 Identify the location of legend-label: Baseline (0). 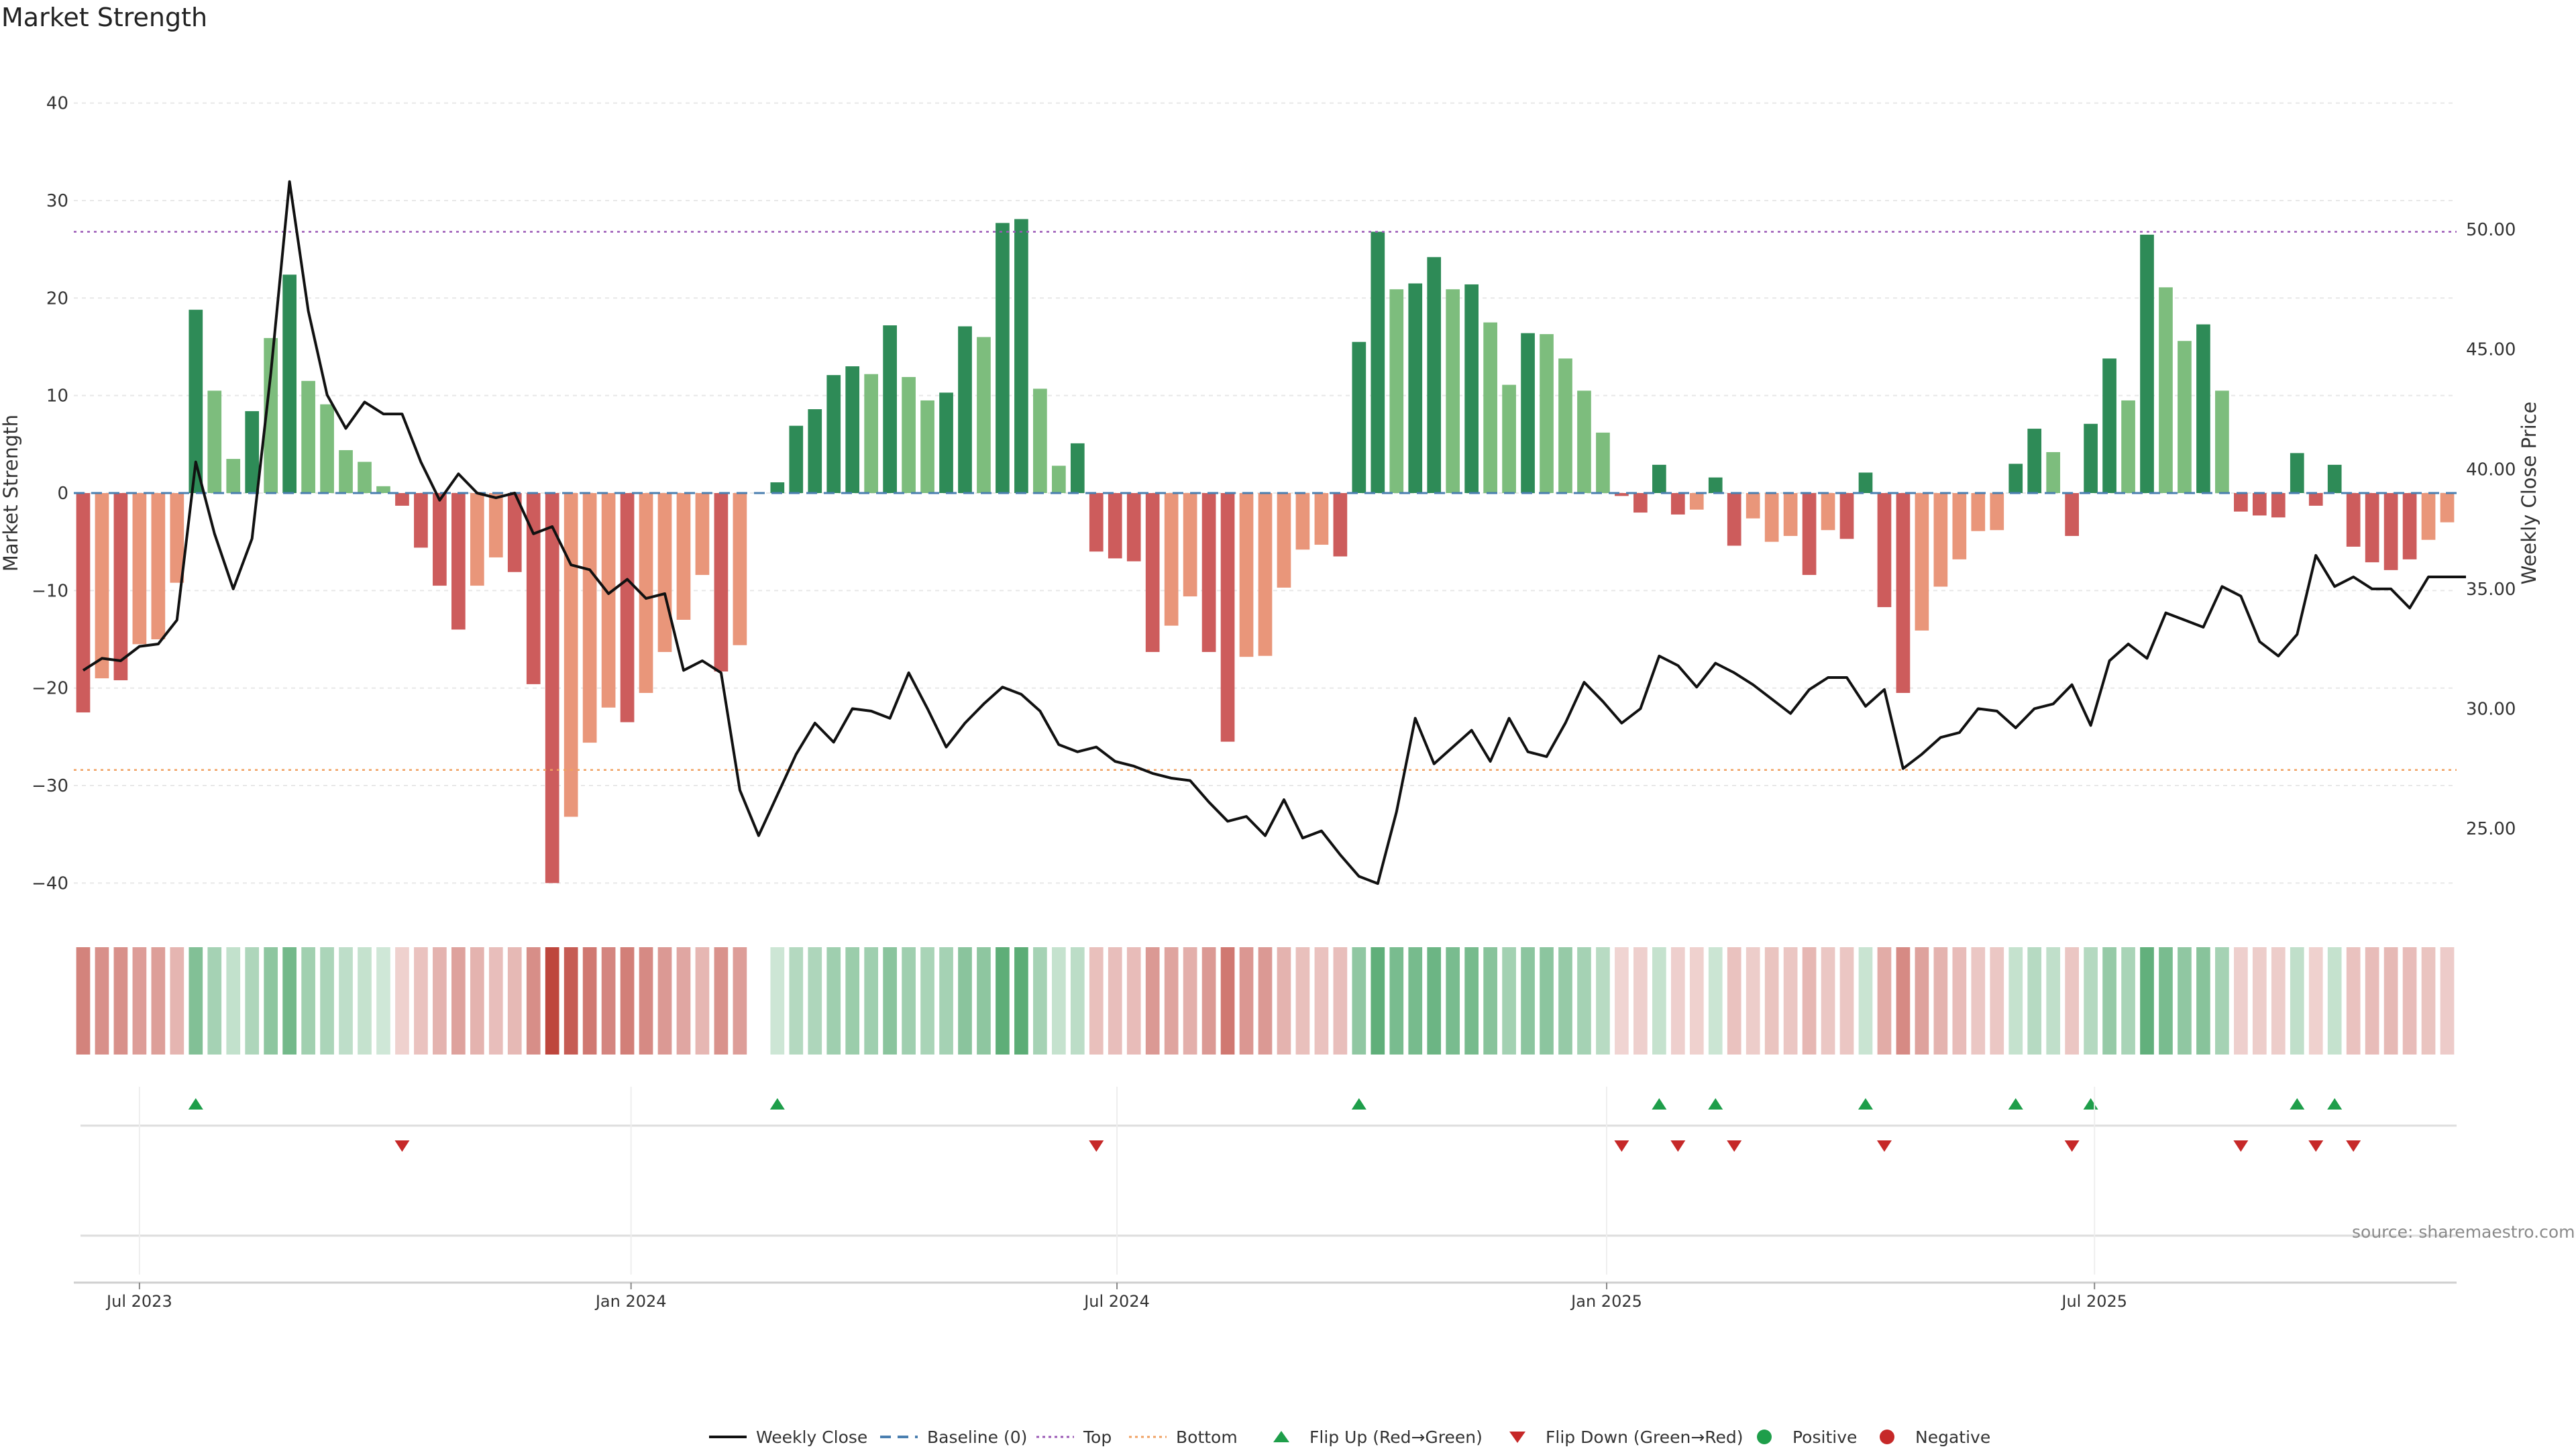
(977, 1437).